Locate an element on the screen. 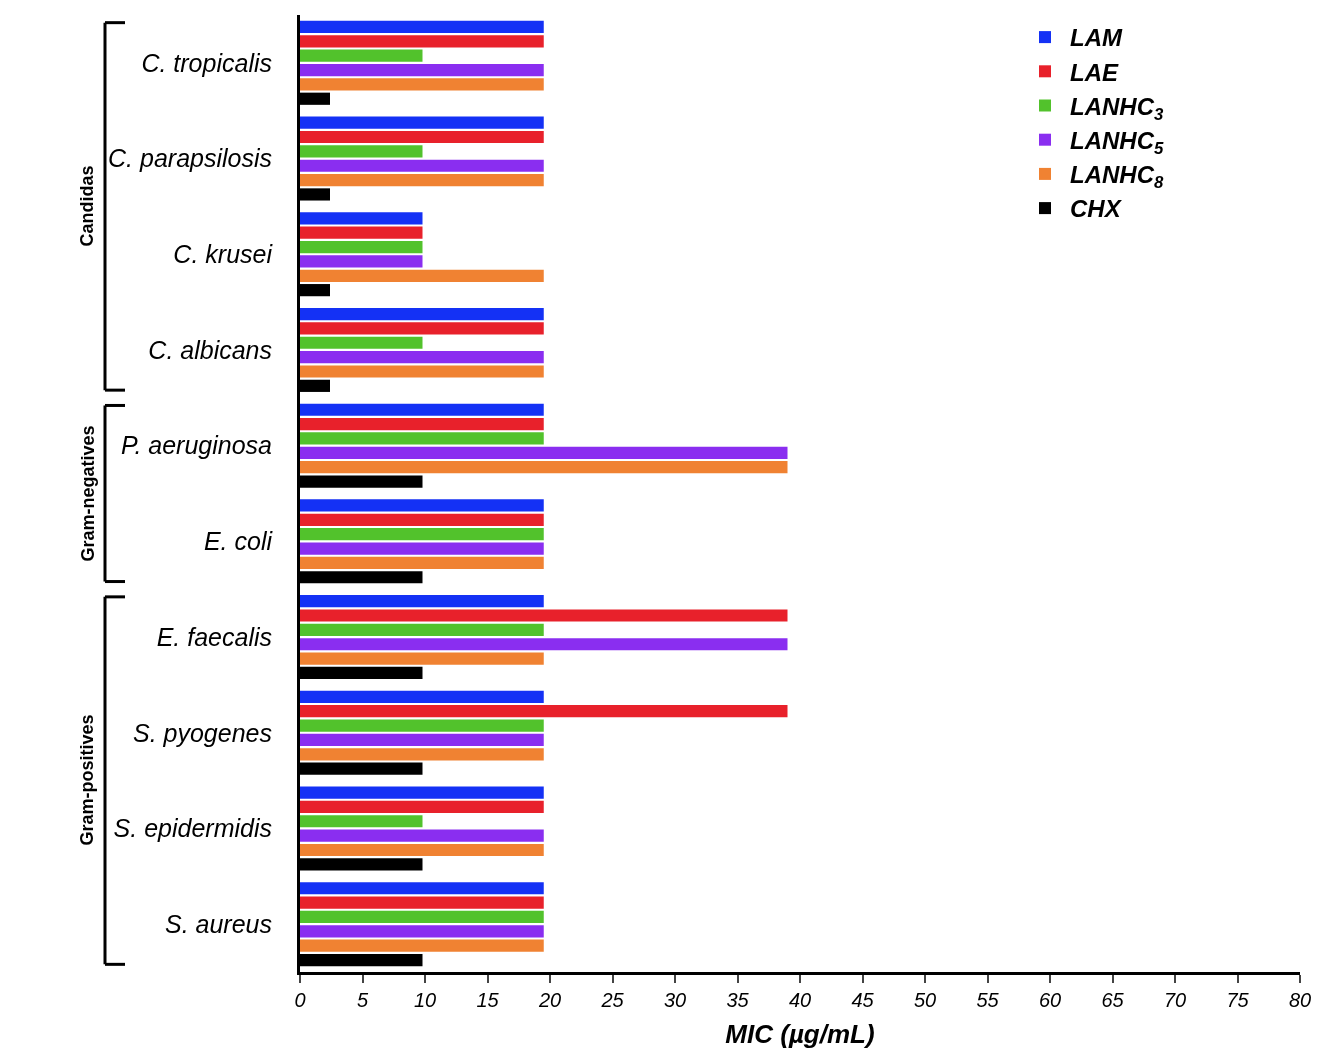 The image size is (1330, 1062). x-tick-label: 35 is located at coordinates (738, 1000).